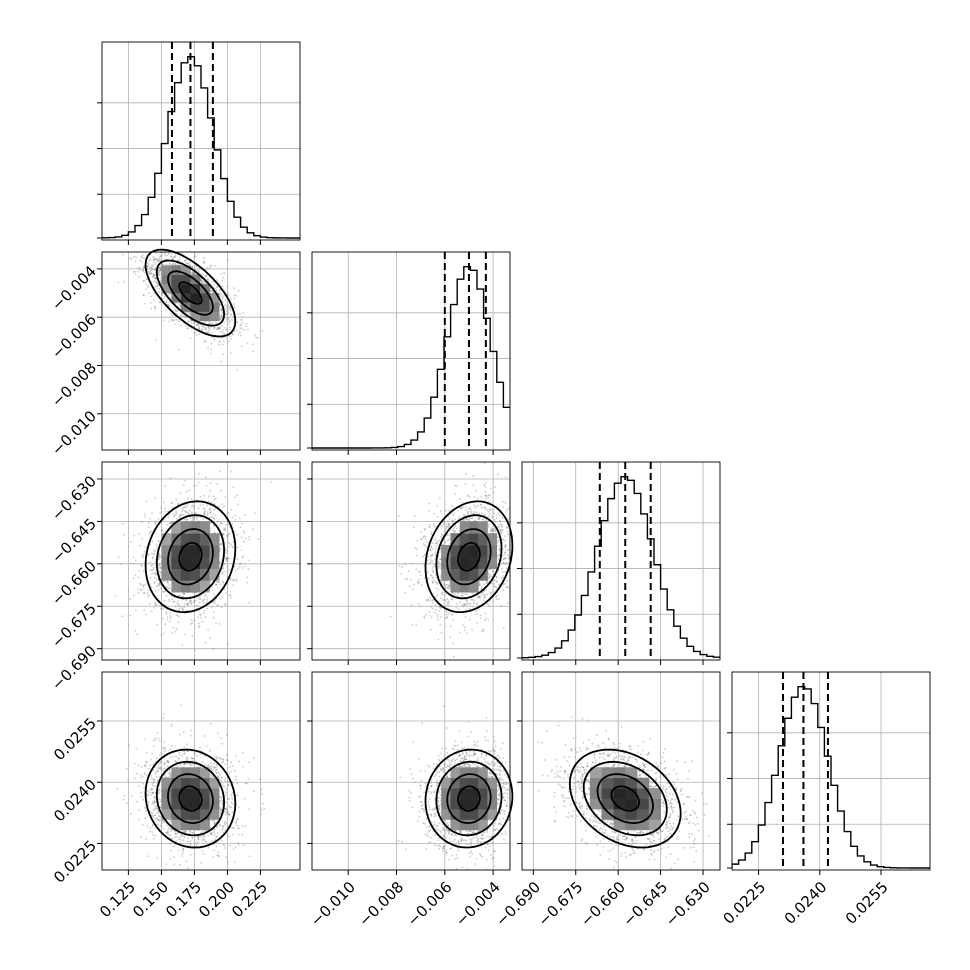 This screenshot has height=970, width=970. Describe the element at coordinates (74, 626) in the screenshot. I see `y-tick-label: −0.675` at that location.